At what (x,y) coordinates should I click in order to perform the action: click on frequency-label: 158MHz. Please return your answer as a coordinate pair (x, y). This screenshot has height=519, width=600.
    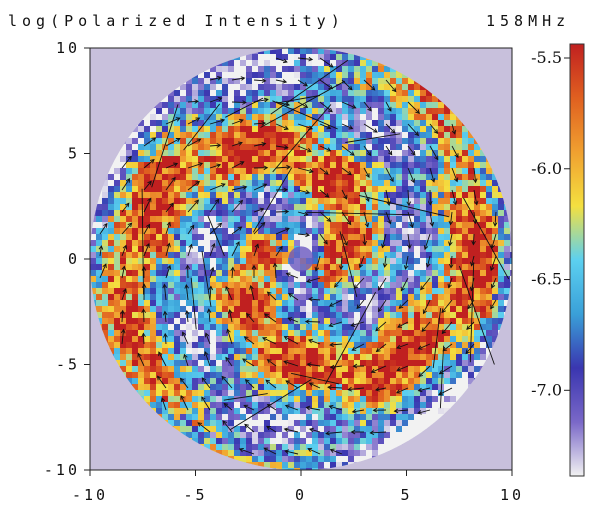
    Looking at the image, I should click on (528, 21).